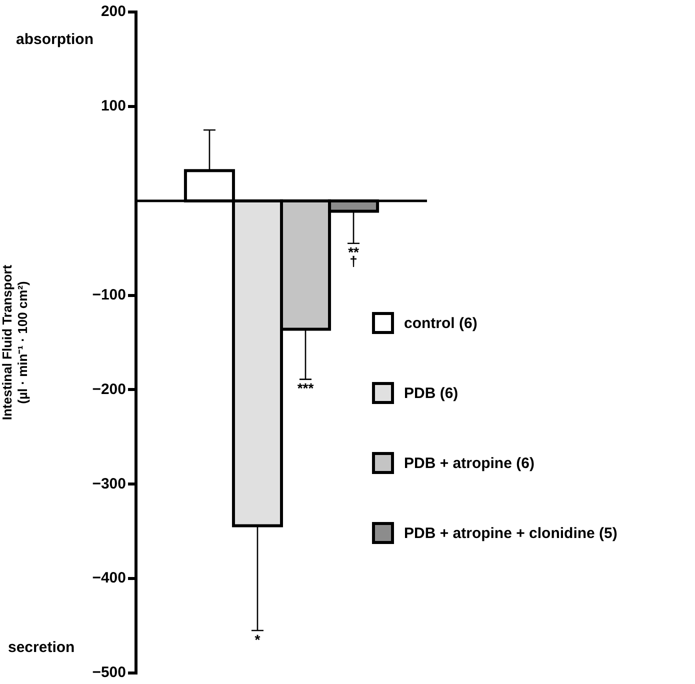  What do you see at coordinates (109, 483) in the screenshot?
I see `y-tick-label: −300` at bounding box center [109, 483].